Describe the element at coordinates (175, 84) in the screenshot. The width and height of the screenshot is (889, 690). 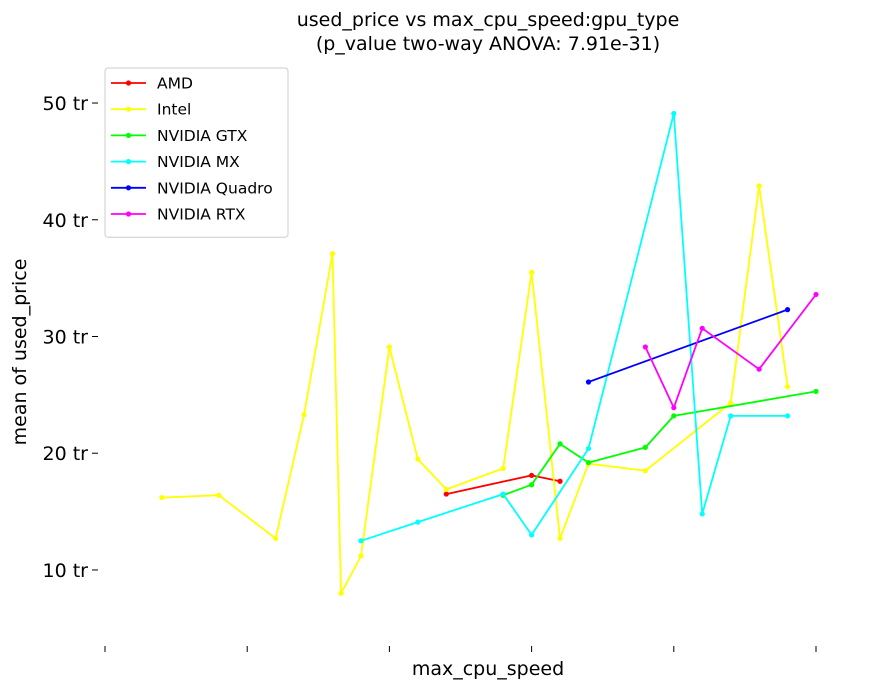
I see `legend-label: AMD` at that location.